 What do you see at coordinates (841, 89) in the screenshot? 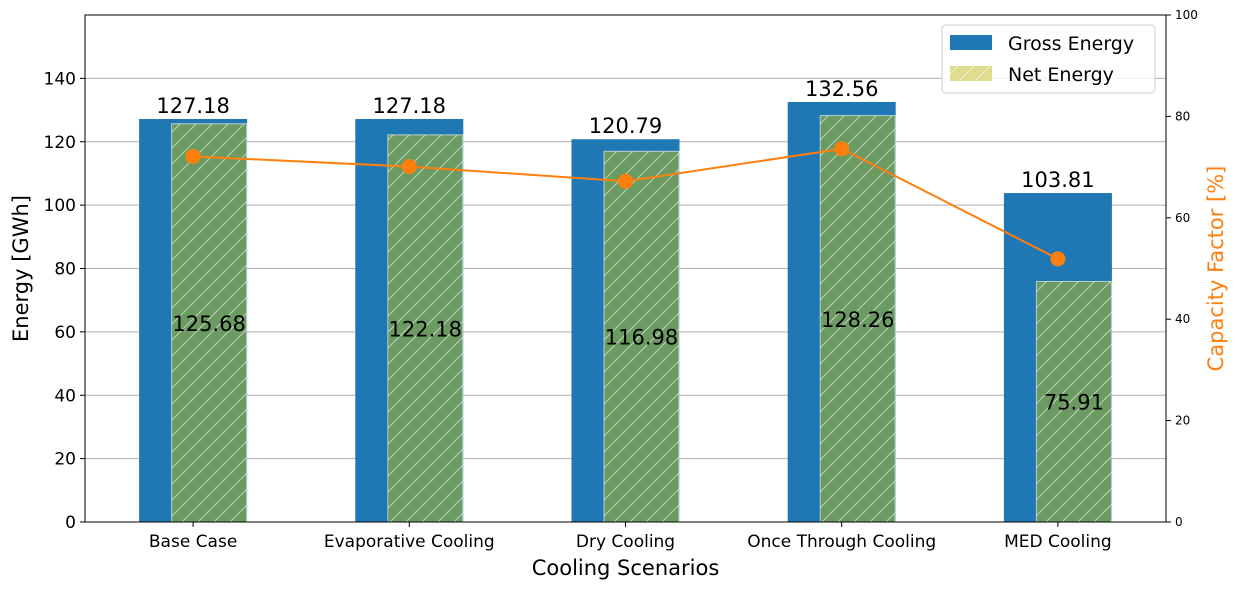
I see `gross-energy-value-label: 132.56` at bounding box center [841, 89].